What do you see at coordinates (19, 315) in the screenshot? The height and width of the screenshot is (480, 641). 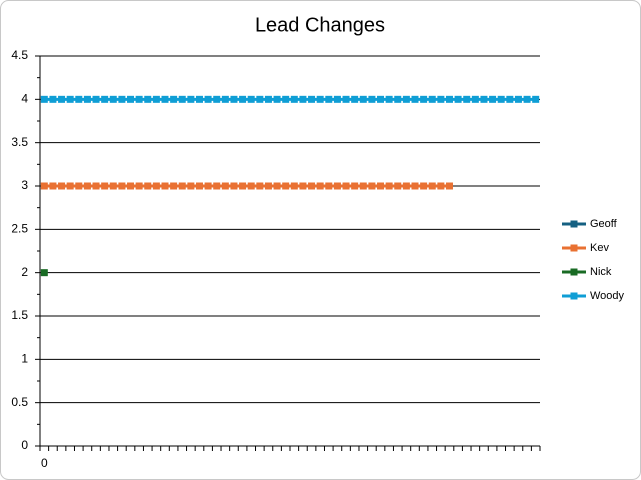 I see `y-tick-label: 1.5` at bounding box center [19, 315].